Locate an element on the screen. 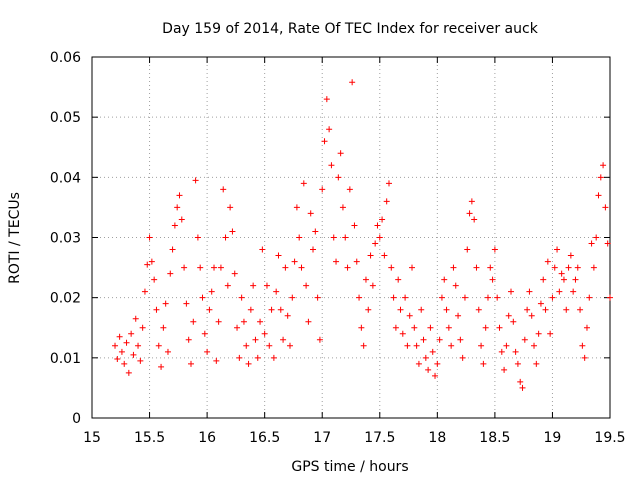 The width and height of the screenshot is (640, 480). y-tick-label: 0.03 is located at coordinates (65, 239).